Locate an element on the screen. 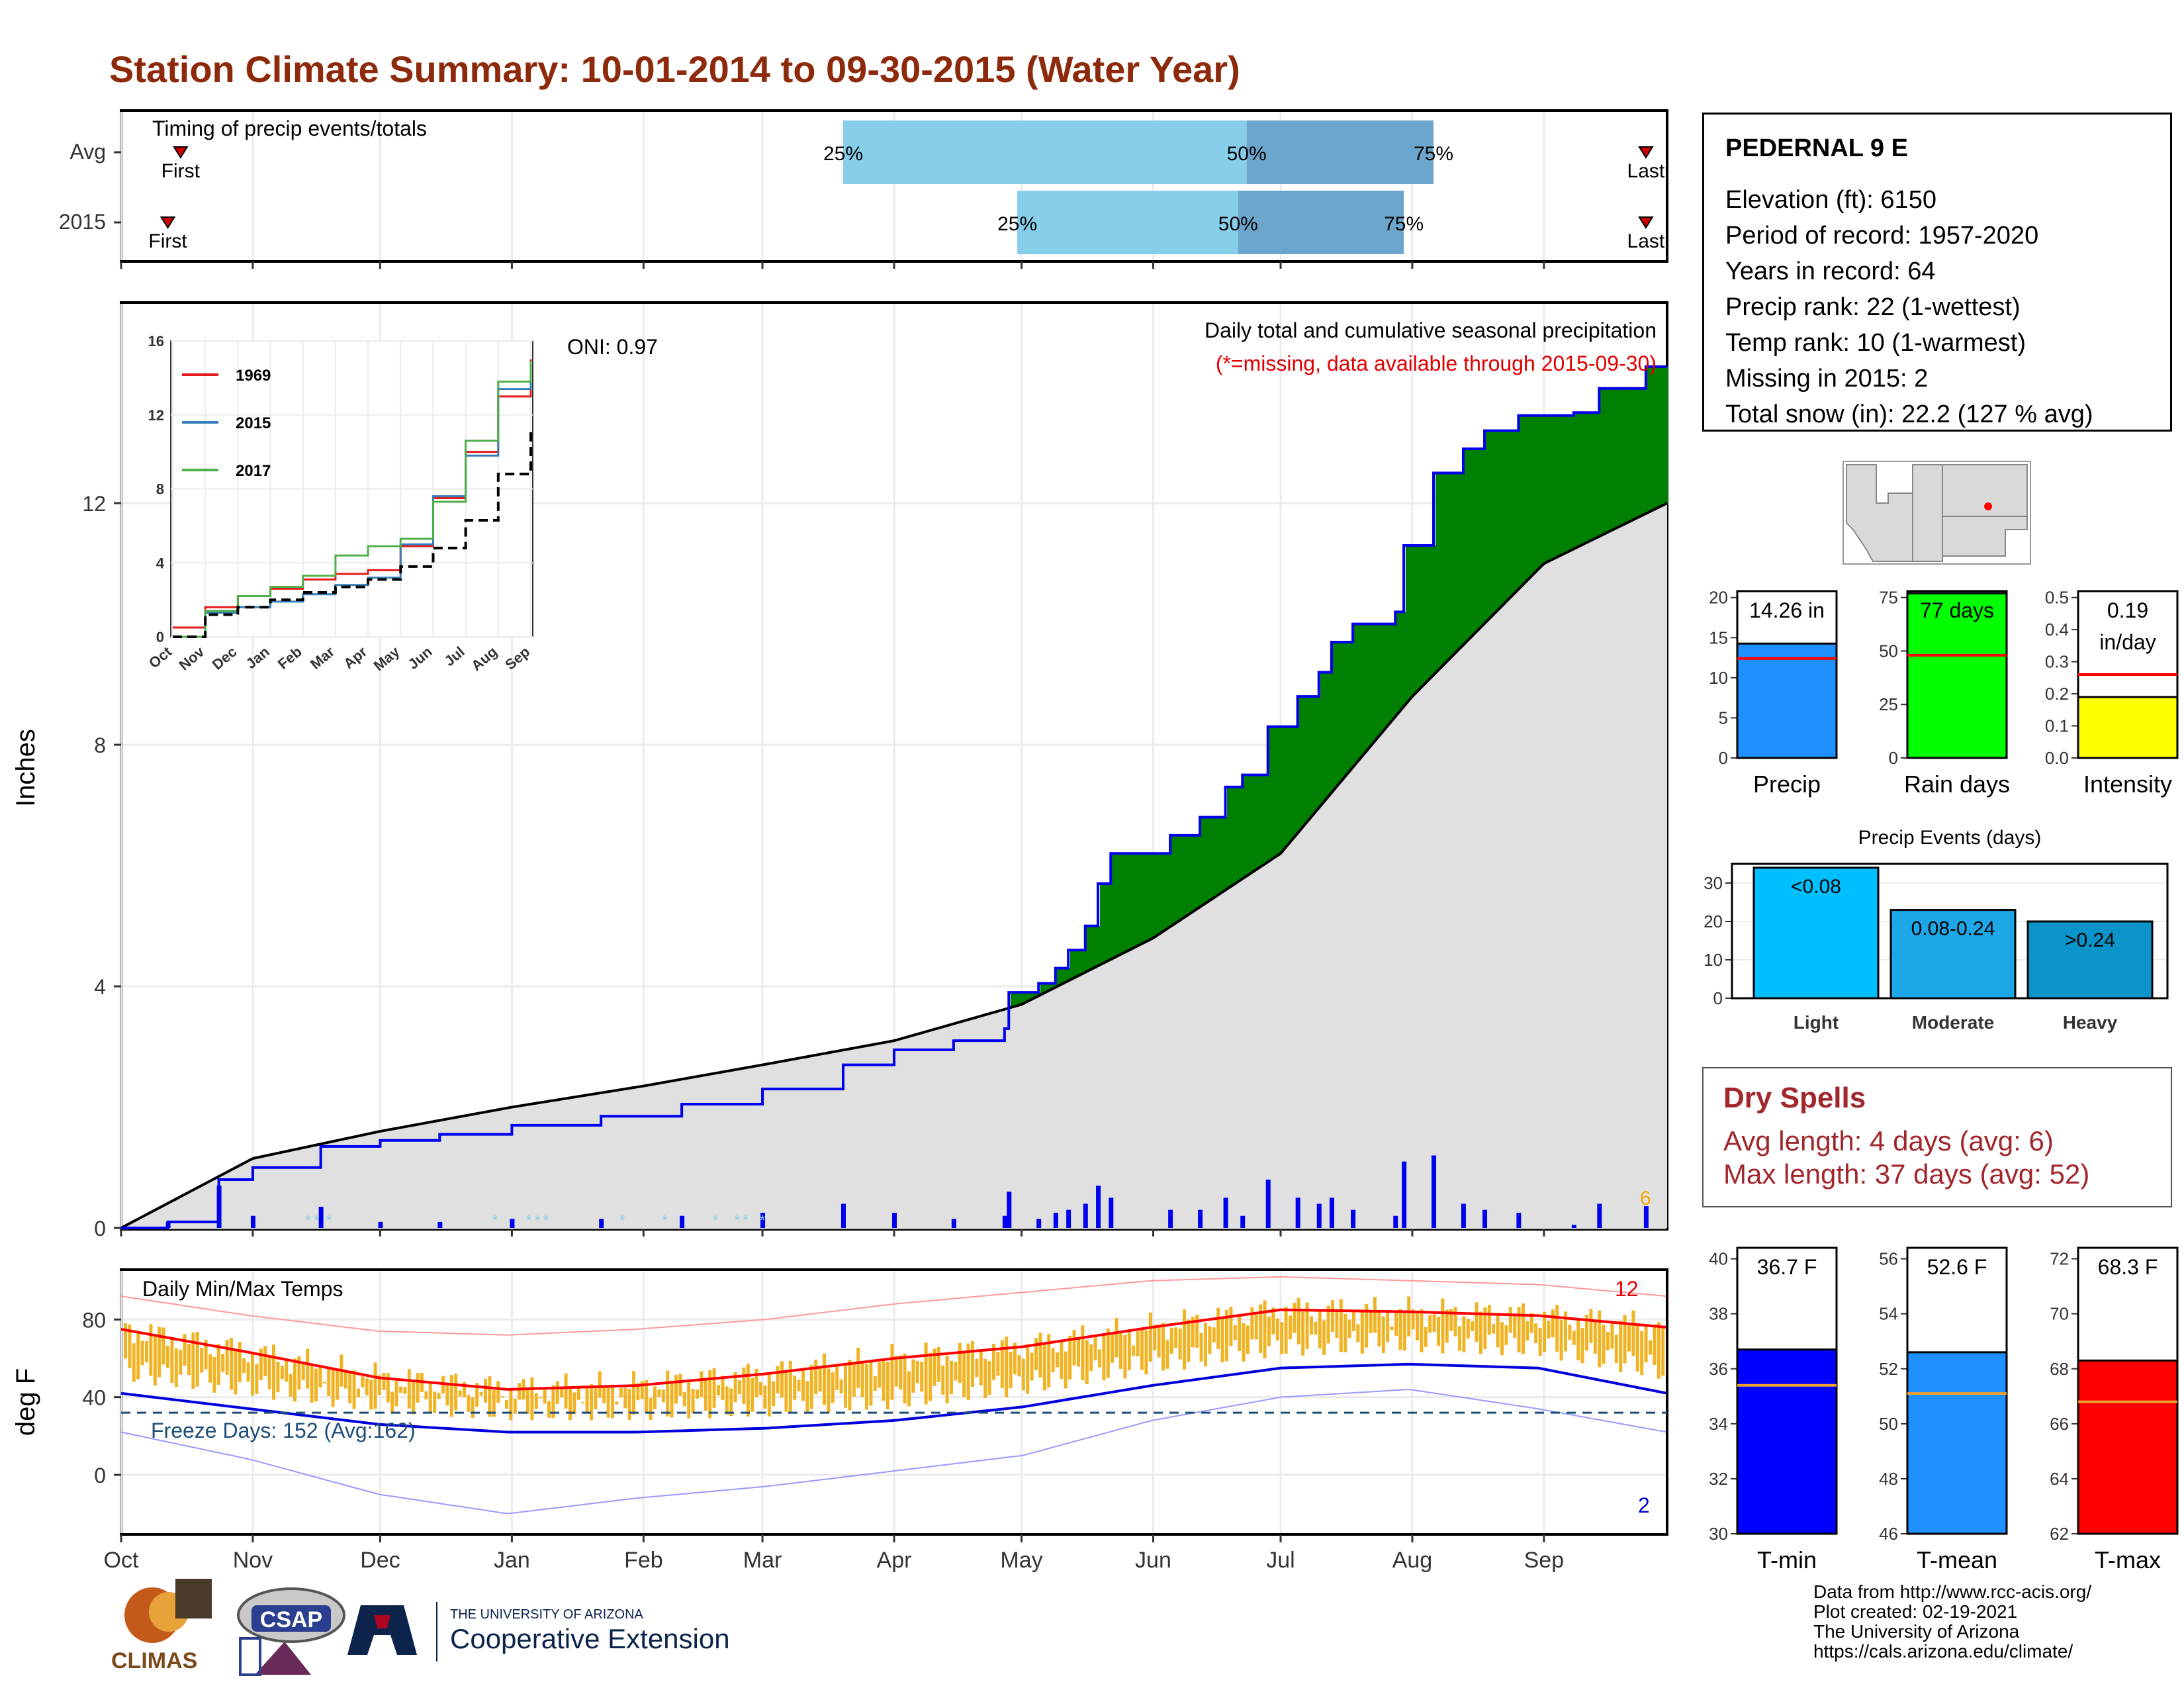 This screenshot has width=2184, height=1688. month-label: May is located at coordinates (1021, 1560).